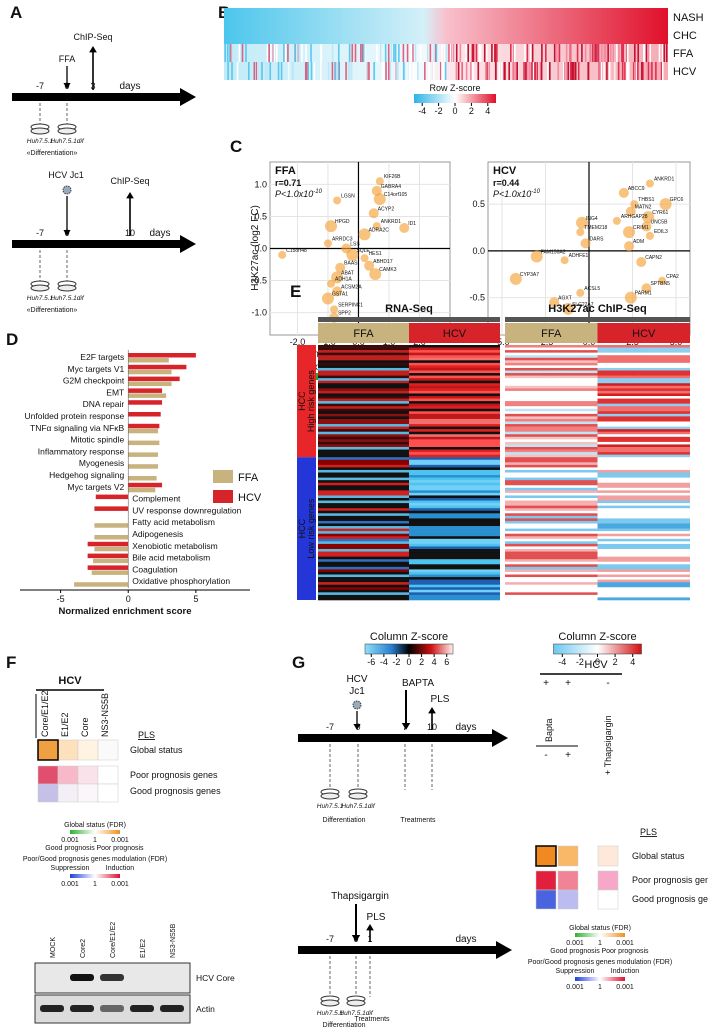  What do you see at coordinates (371, 662) in the screenshot?
I see `colorbar-label: -6` at bounding box center [371, 662].